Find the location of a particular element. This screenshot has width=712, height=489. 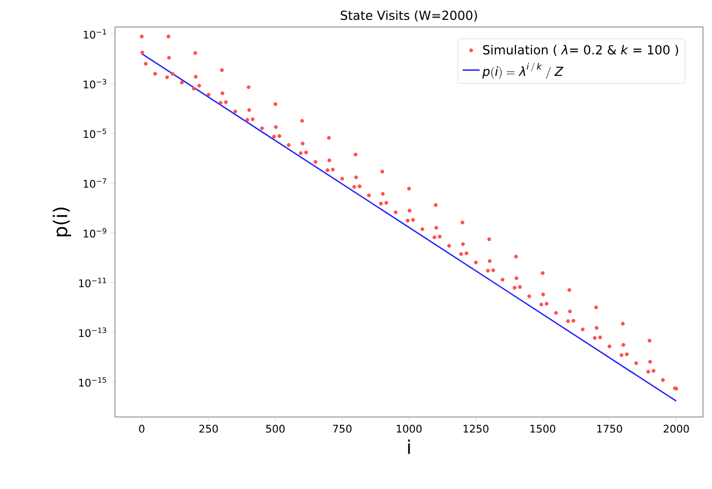

x-tick-label: 0 is located at coordinates (141, 428).